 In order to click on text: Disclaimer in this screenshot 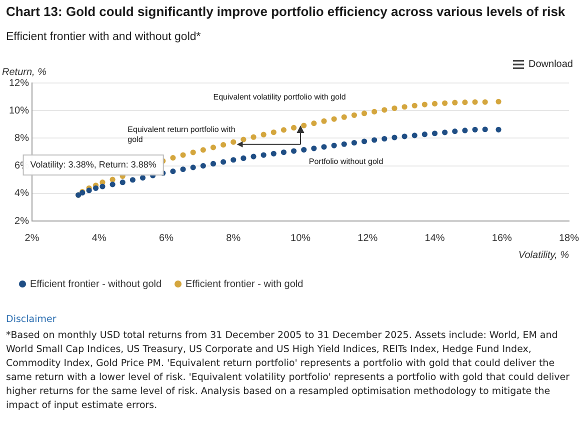, I will do `click(32, 320)`.